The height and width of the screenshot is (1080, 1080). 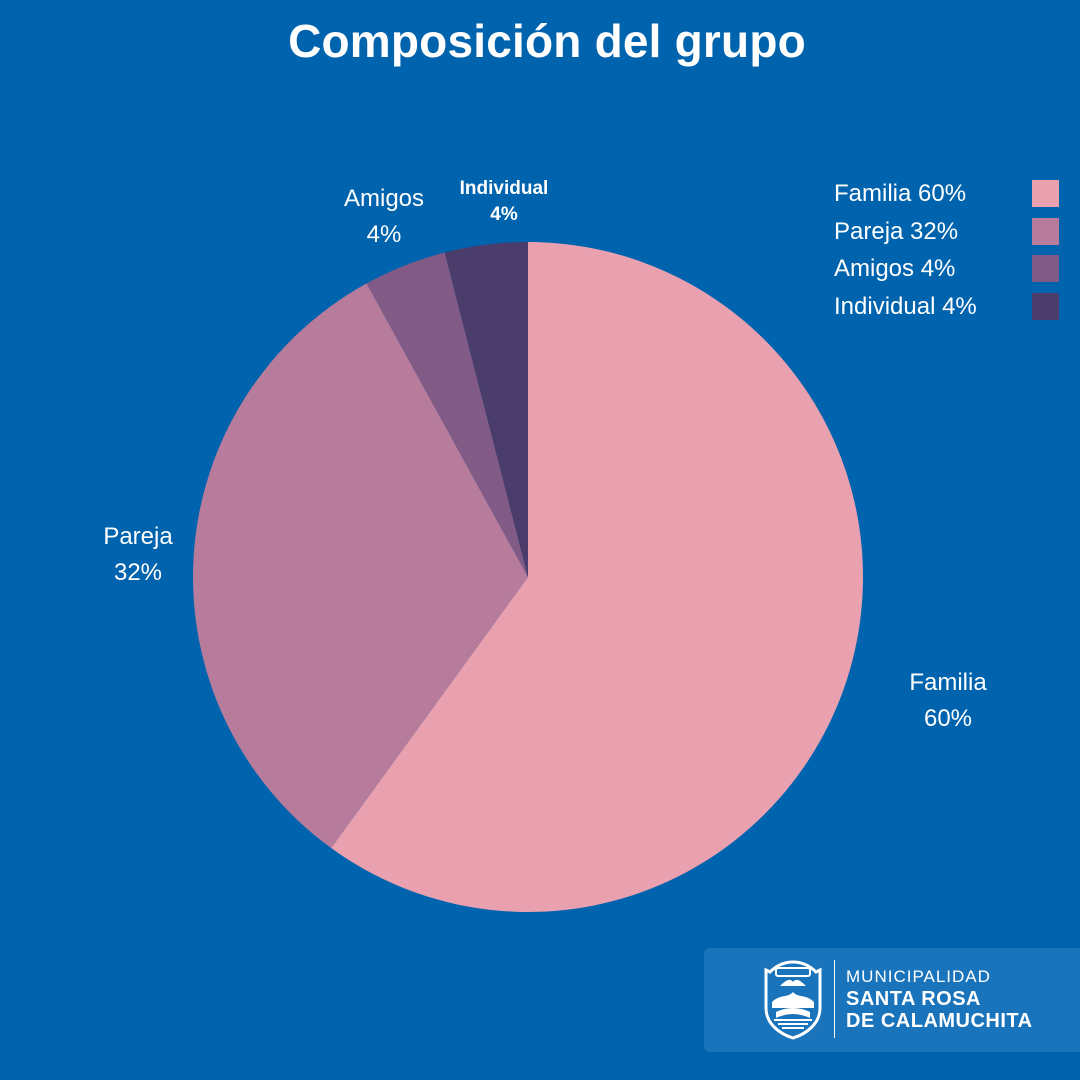 I want to click on legend-item-individual: Individual 4%, so click(x=948, y=310).